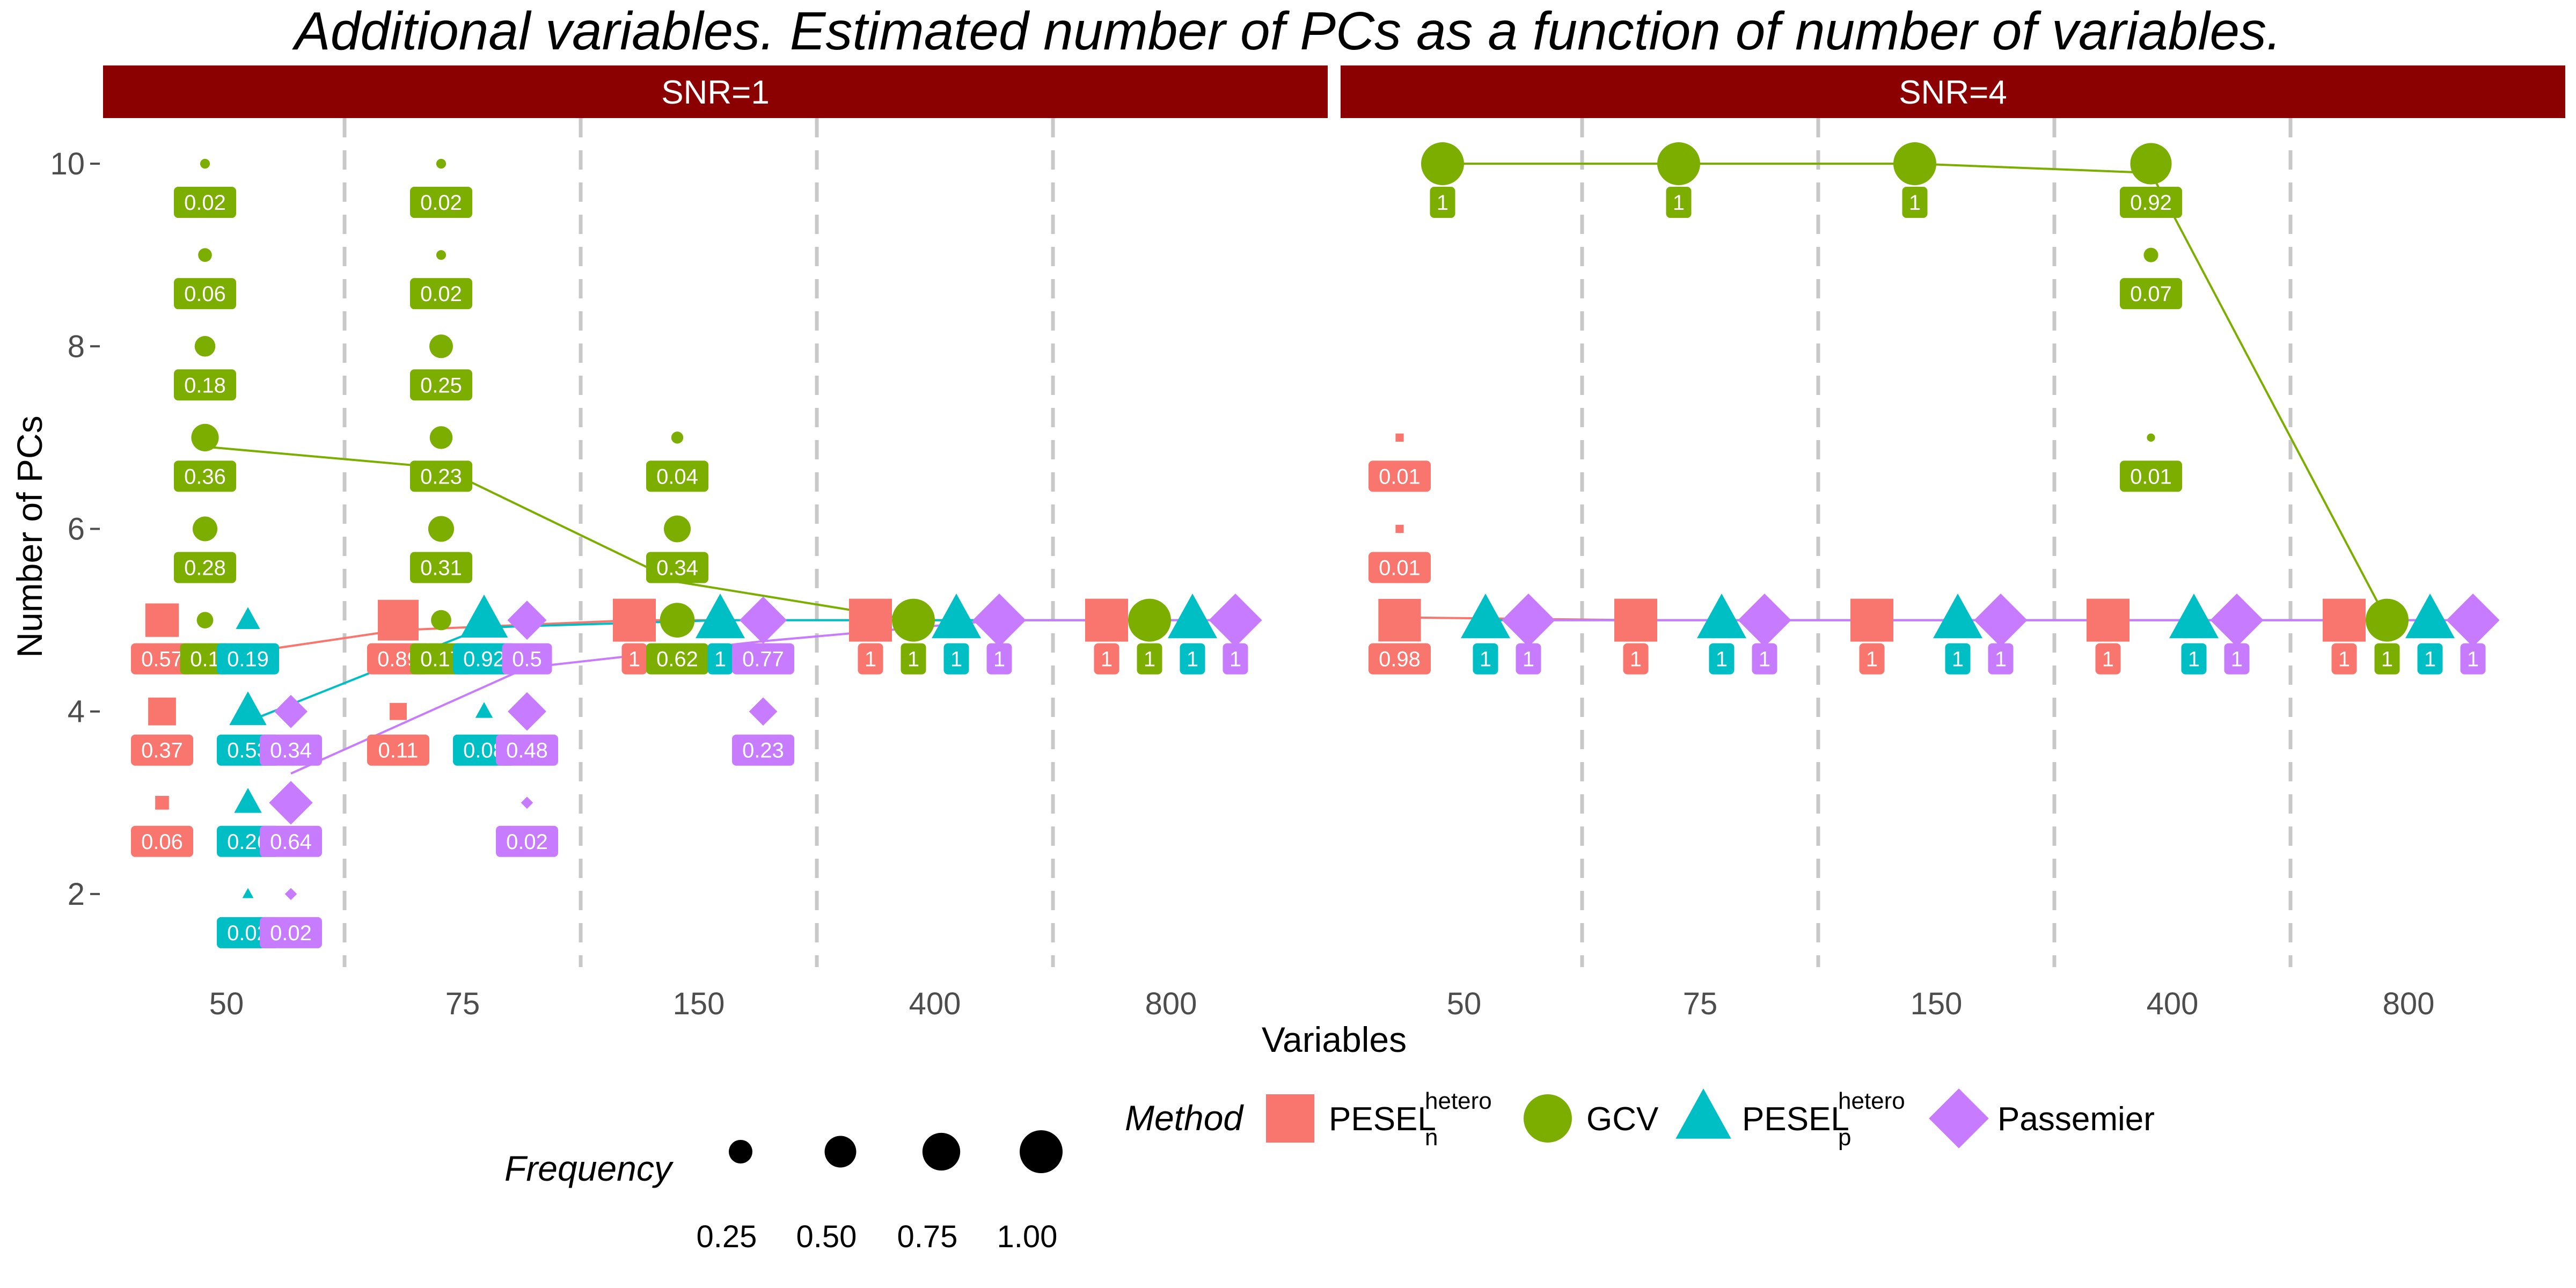 The height and width of the screenshot is (1288, 2576). What do you see at coordinates (527, 750) in the screenshot?
I see `data-label: 0.48` at bounding box center [527, 750].